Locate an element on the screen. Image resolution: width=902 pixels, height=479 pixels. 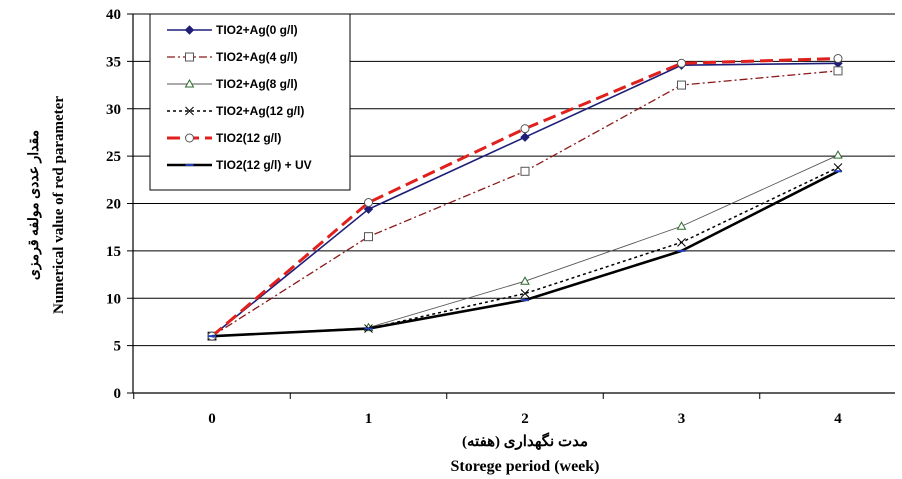
x-tick-label: 1 is located at coordinates (369, 419).